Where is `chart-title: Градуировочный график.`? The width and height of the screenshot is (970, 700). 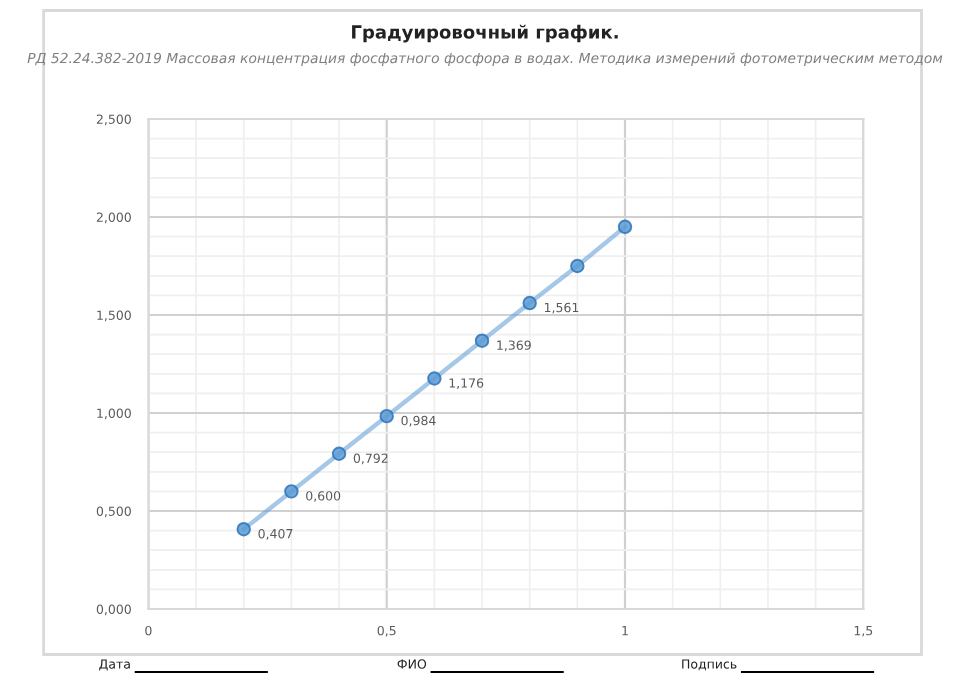
chart-title: Градуировочный график. is located at coordinates (485, 33).